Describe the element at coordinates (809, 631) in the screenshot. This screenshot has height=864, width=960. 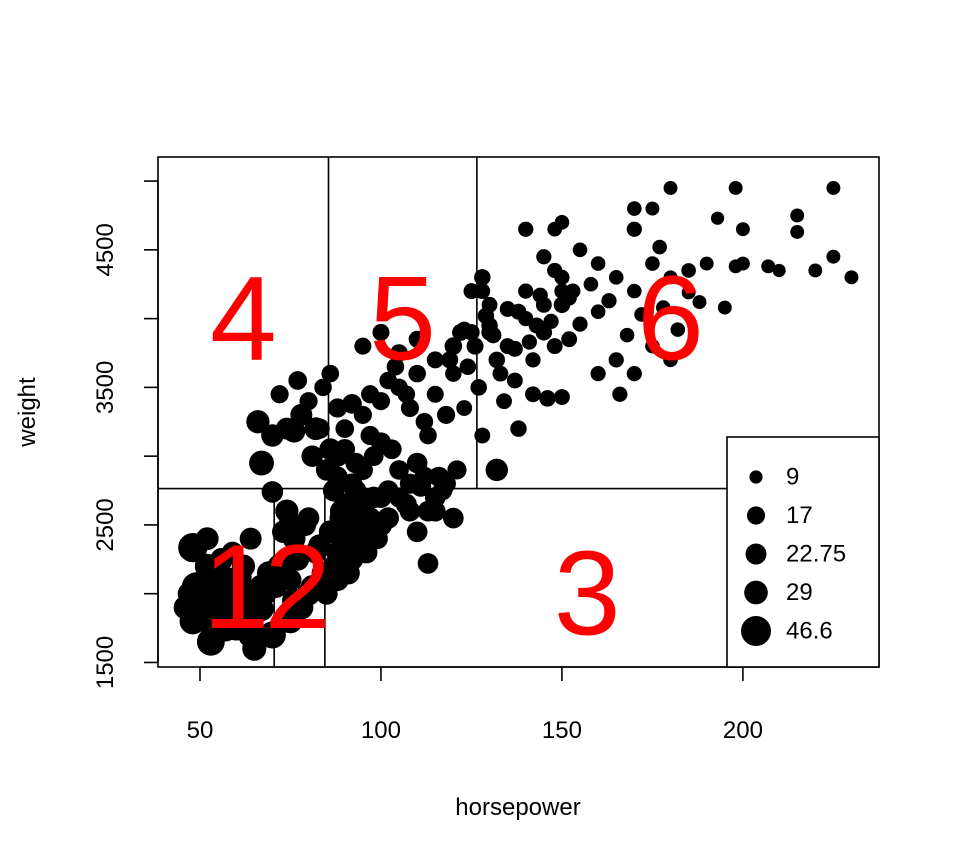
I see `legend-label: 46.6` at that location.